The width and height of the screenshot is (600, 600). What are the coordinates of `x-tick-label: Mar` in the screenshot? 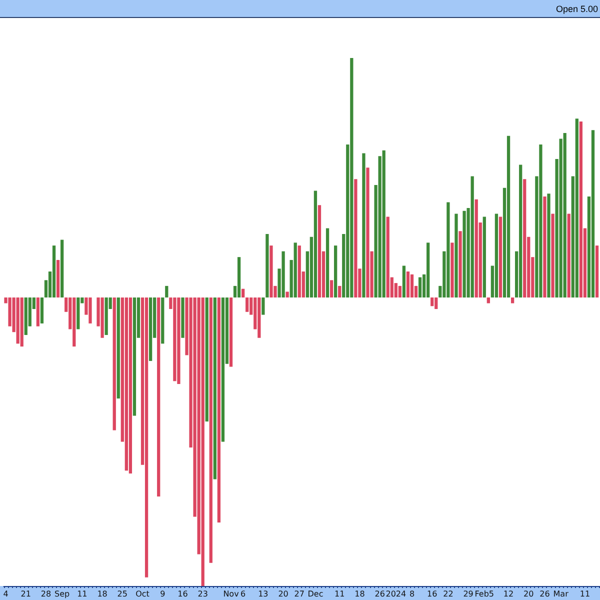 It's located at (561, 594).